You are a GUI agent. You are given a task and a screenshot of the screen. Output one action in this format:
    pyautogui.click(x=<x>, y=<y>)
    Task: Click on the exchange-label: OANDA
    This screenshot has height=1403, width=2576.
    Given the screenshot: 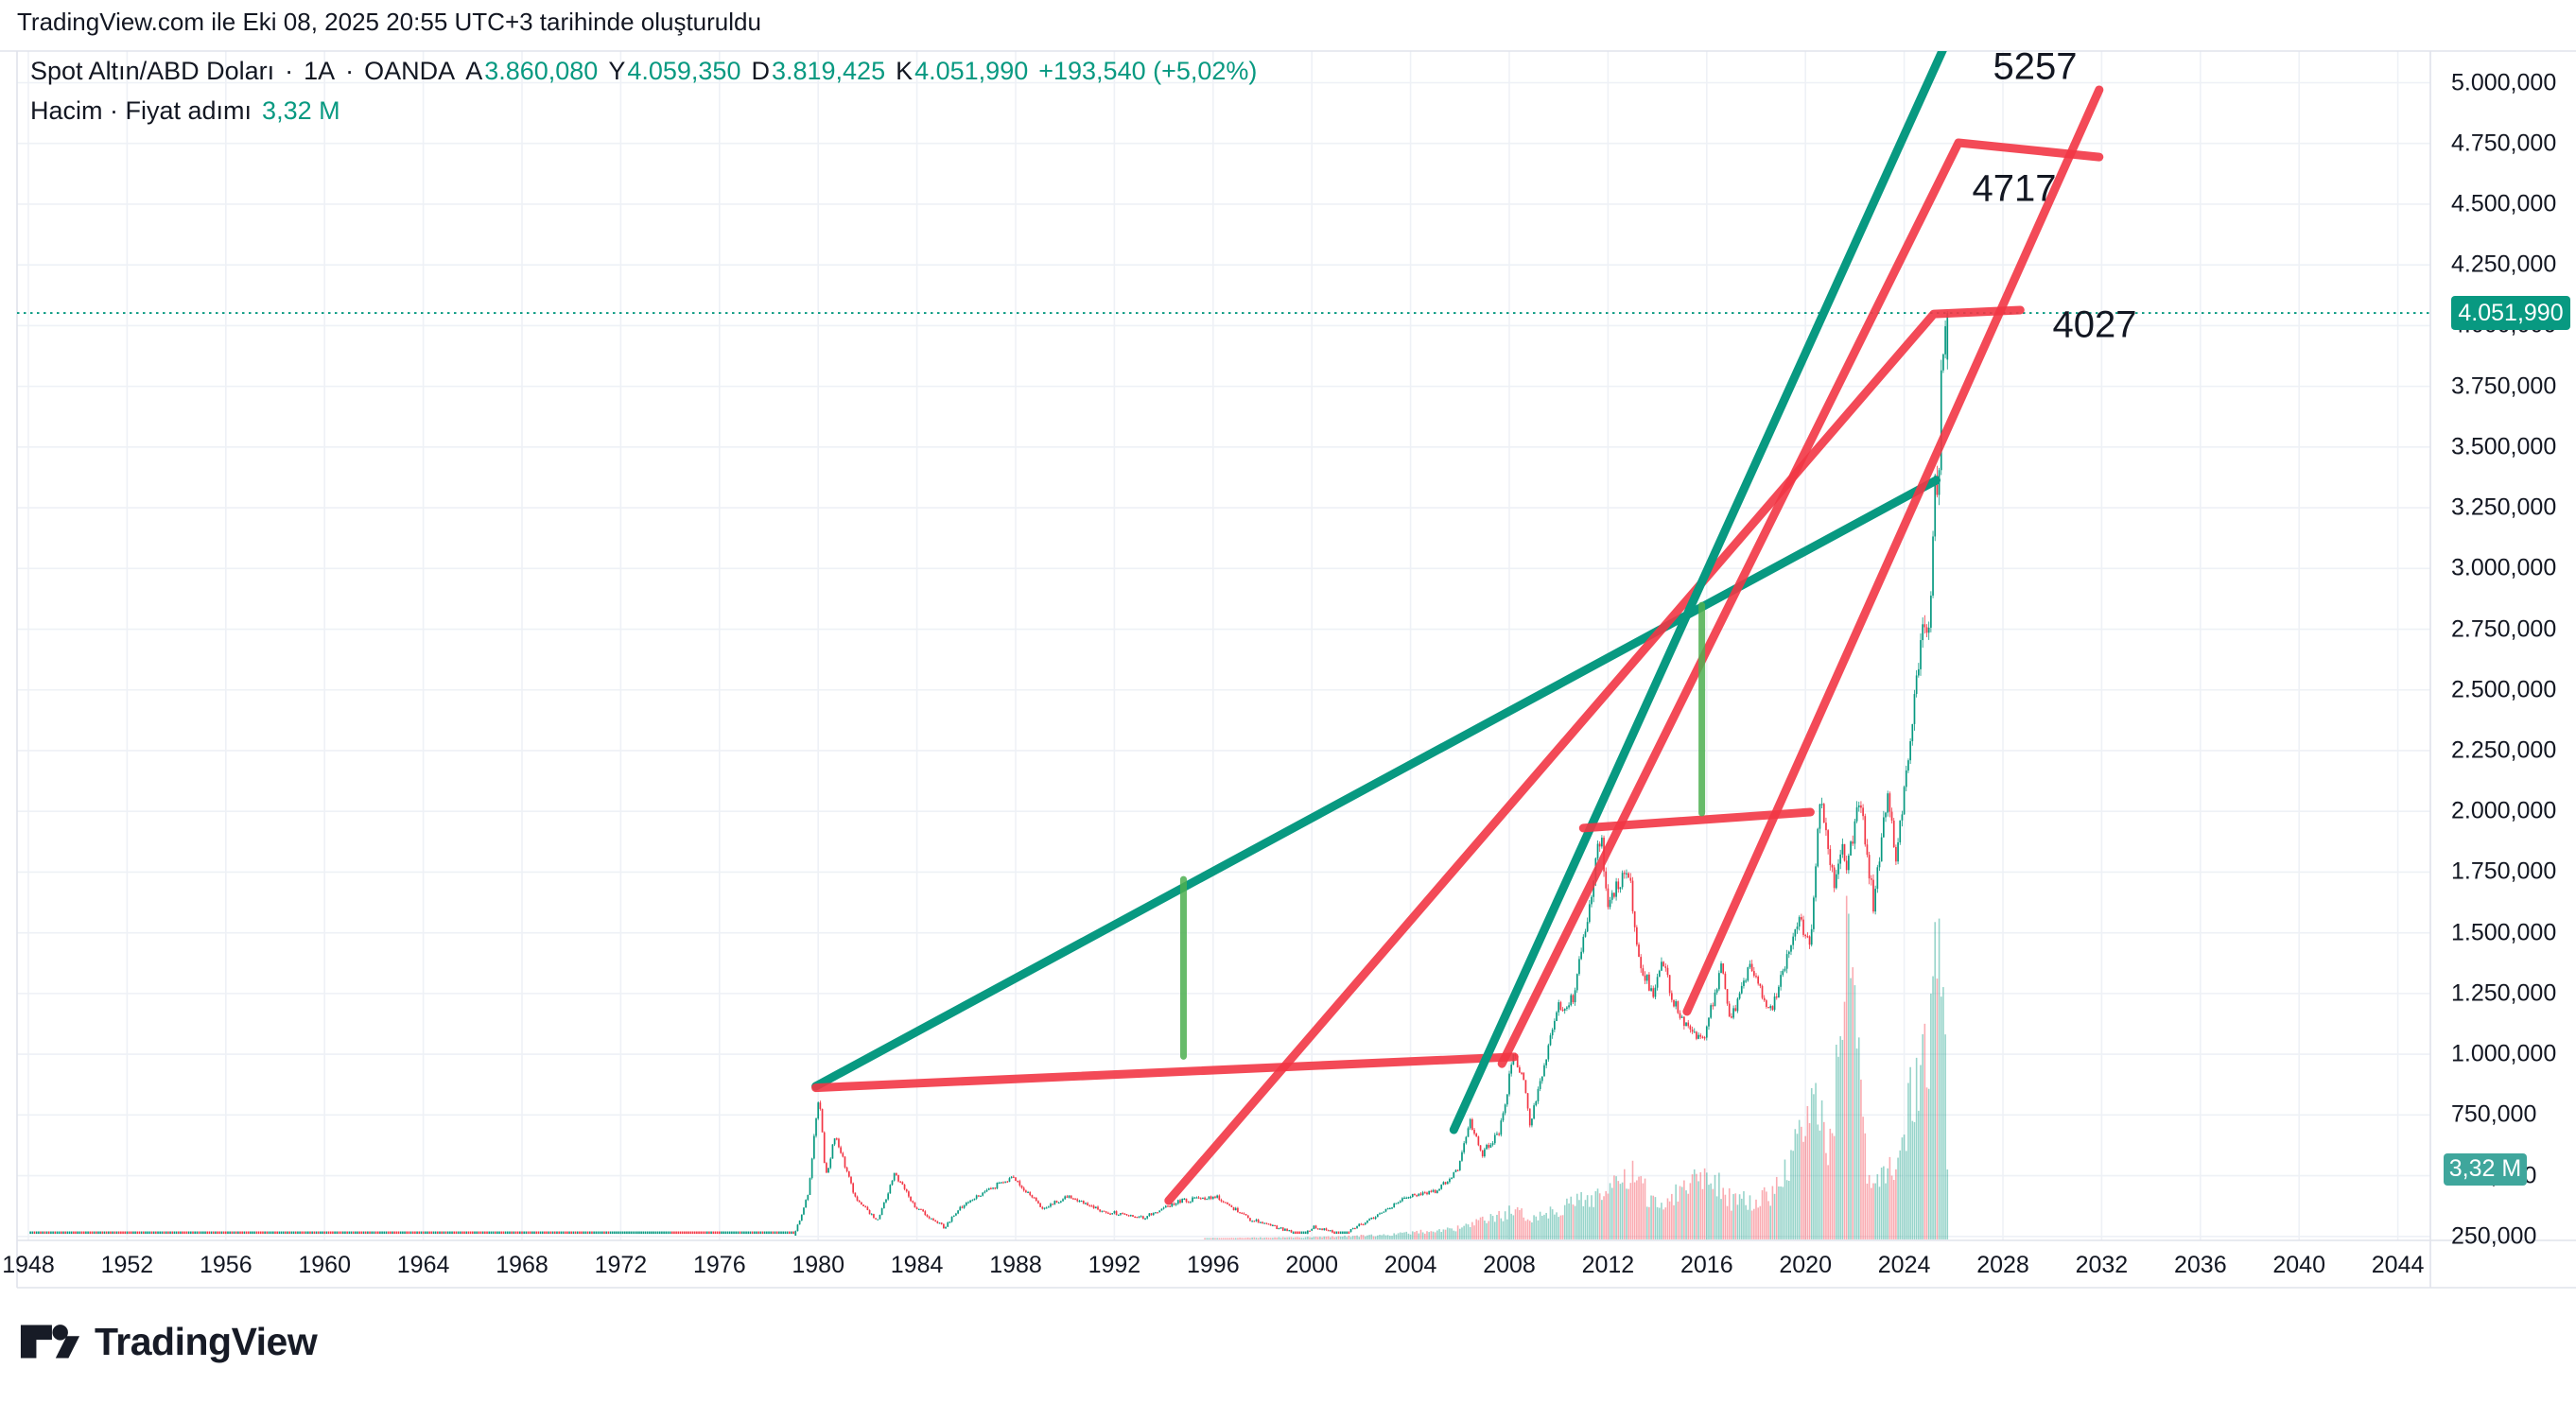 What is the action you would take?
    pyautogui.click(x=410, y=71)
    